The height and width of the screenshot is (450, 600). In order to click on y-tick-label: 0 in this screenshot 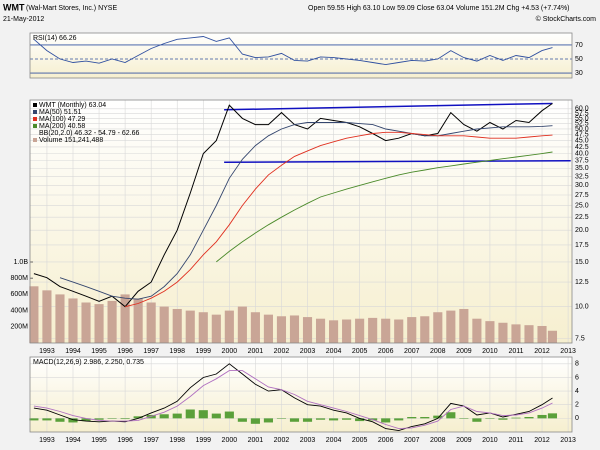, I will do `click(577, 418)`.